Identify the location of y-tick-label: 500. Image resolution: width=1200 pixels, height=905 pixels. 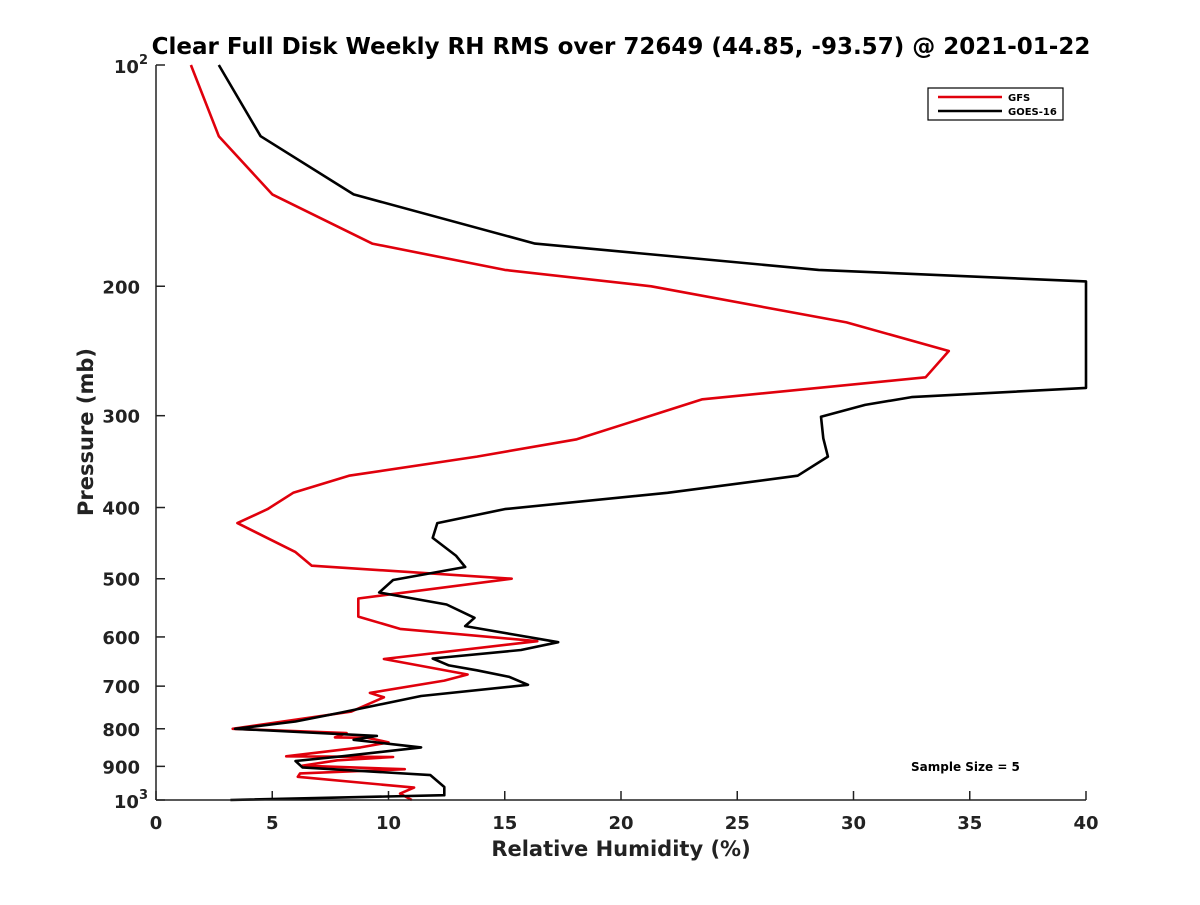
(121, 580).